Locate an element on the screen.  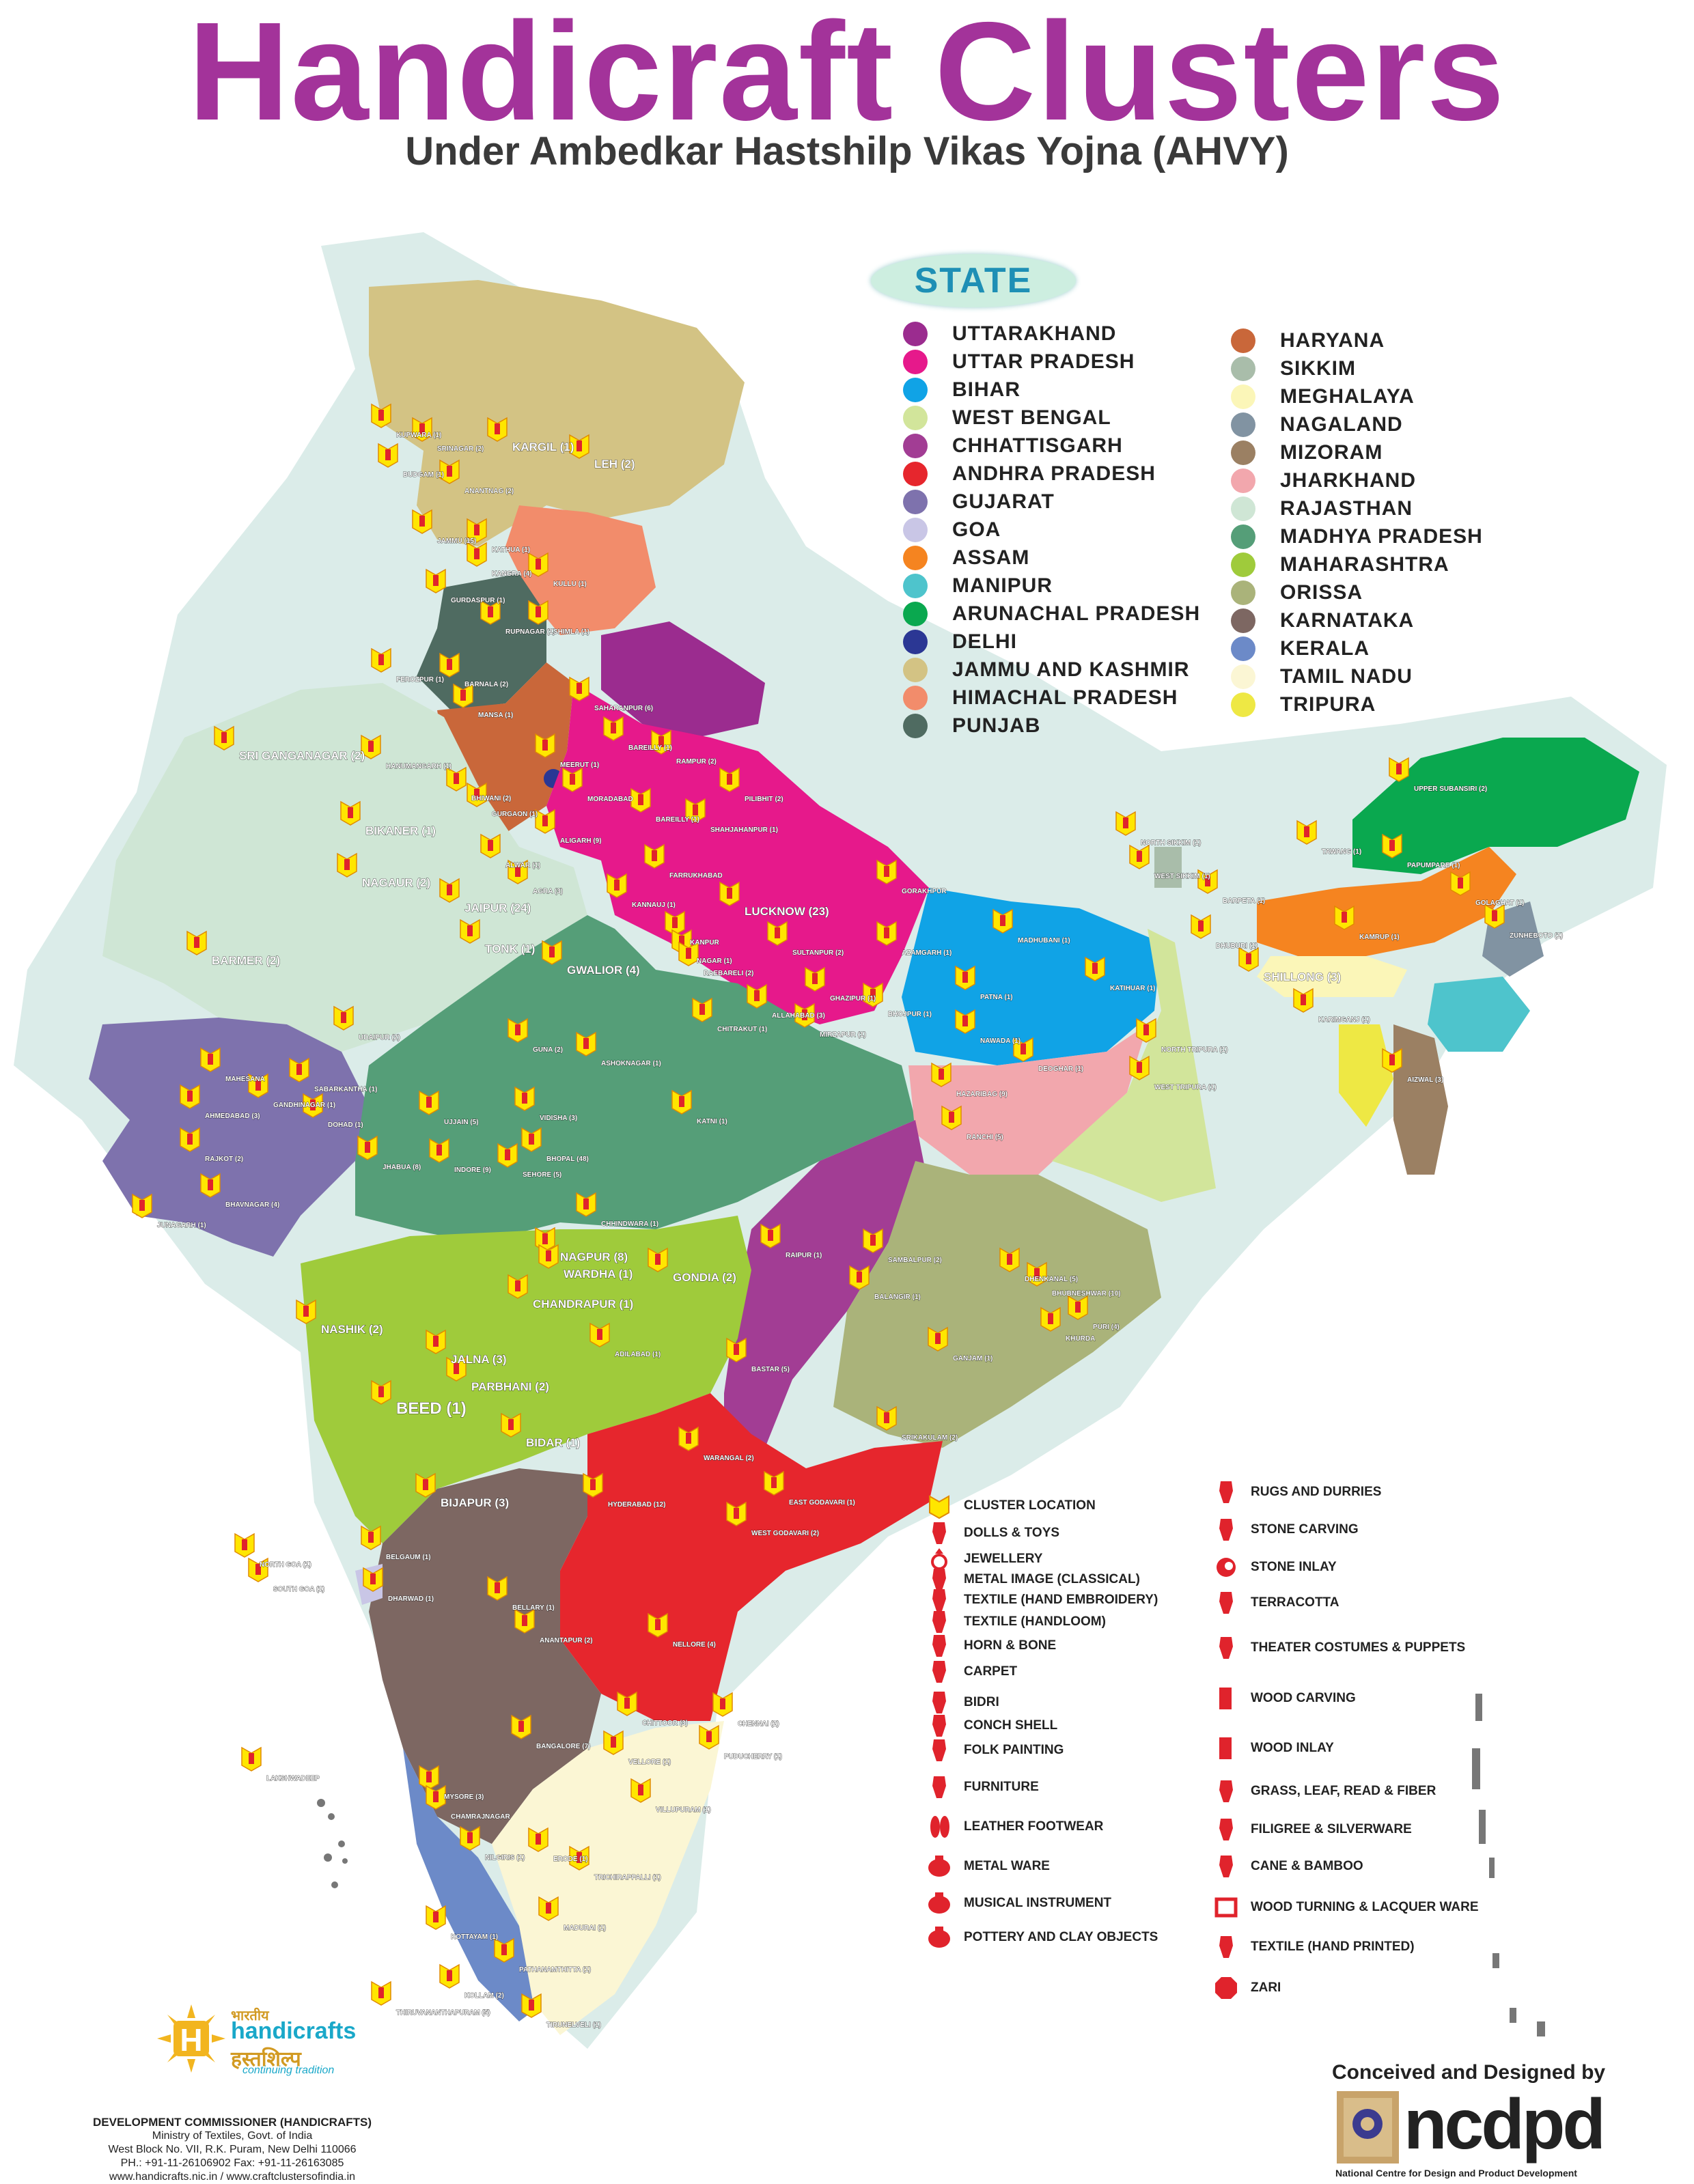
shoe-icon is located at coordinates (940, 1826).